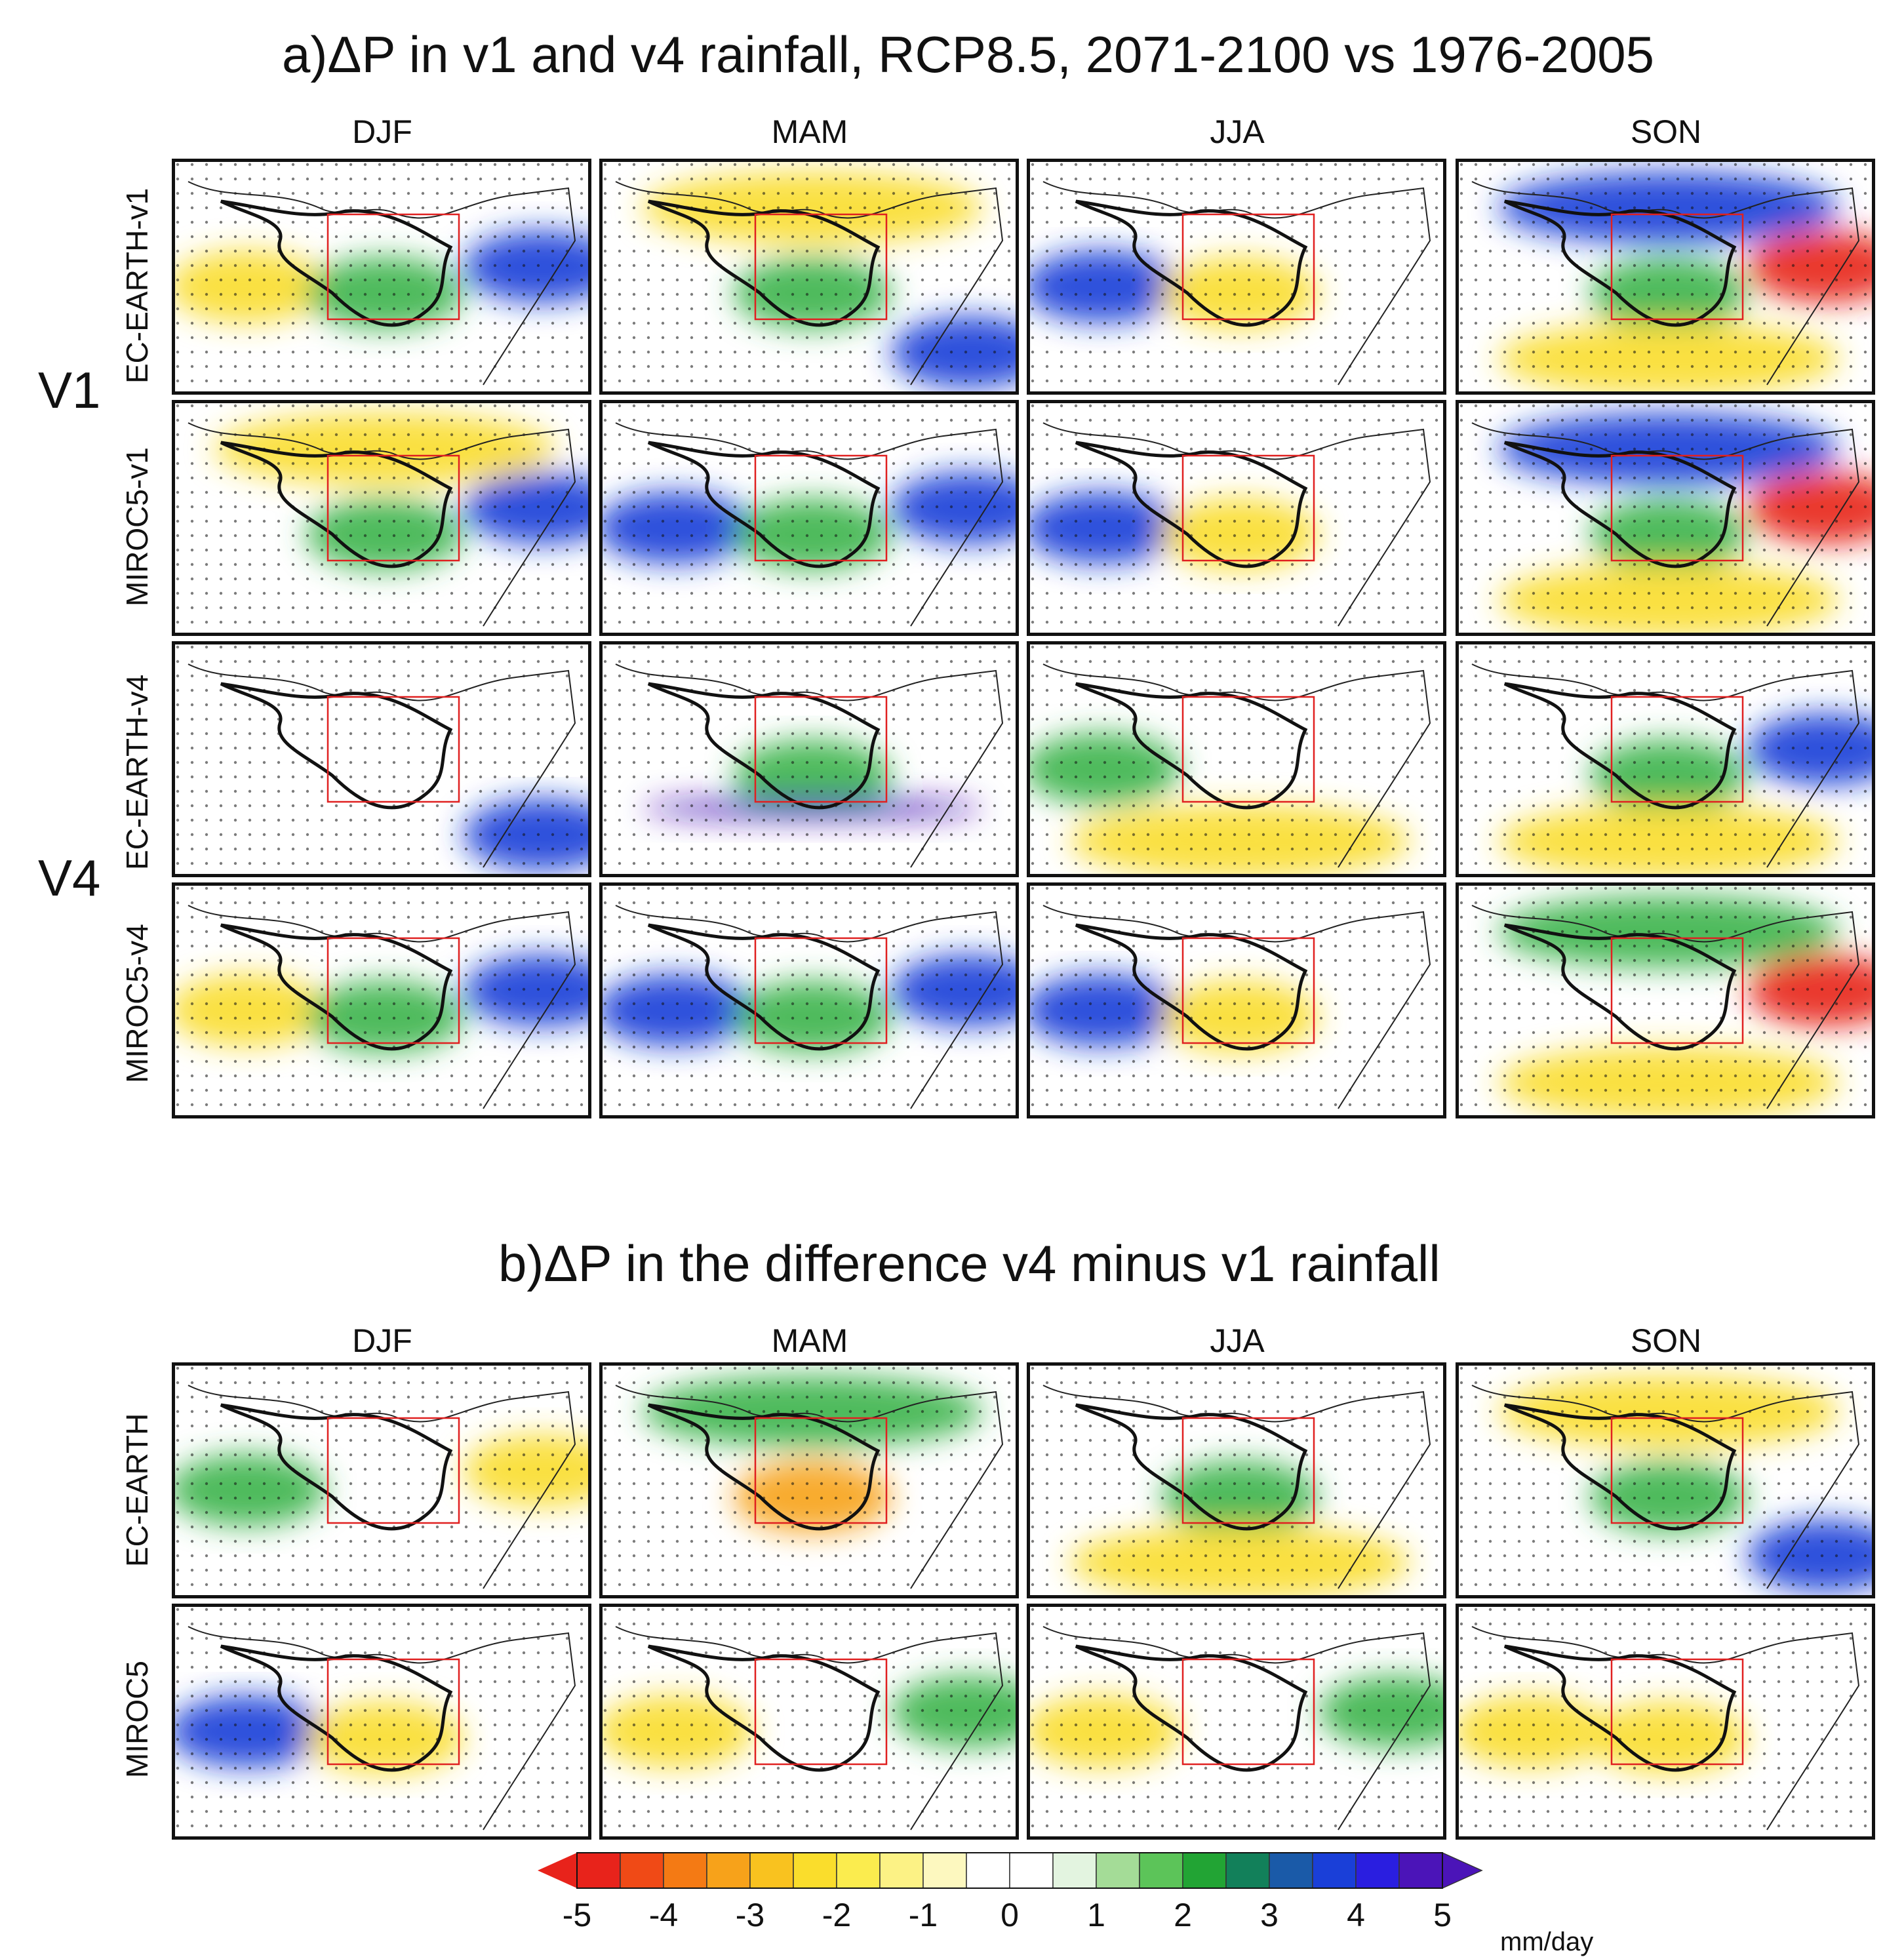 The image size is (1904, 1957). What do you see at coordinates (1096, 1915) in the screenshot?
I see `colorbar-tick-label: 1` at bounding box center [1096, 1915].